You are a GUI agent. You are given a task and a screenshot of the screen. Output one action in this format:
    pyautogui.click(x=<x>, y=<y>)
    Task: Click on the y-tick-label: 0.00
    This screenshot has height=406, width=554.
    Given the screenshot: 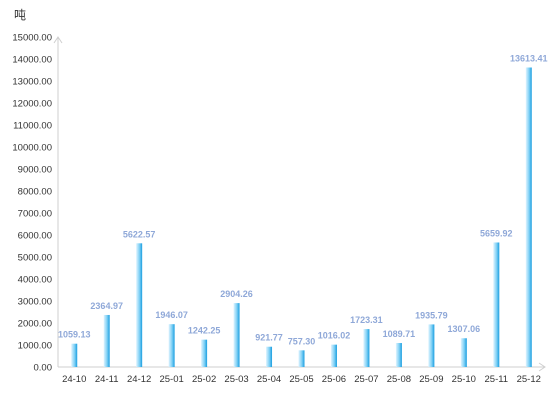 What is the action you would take?
    pyautogui.click(x=43, y=368)
    